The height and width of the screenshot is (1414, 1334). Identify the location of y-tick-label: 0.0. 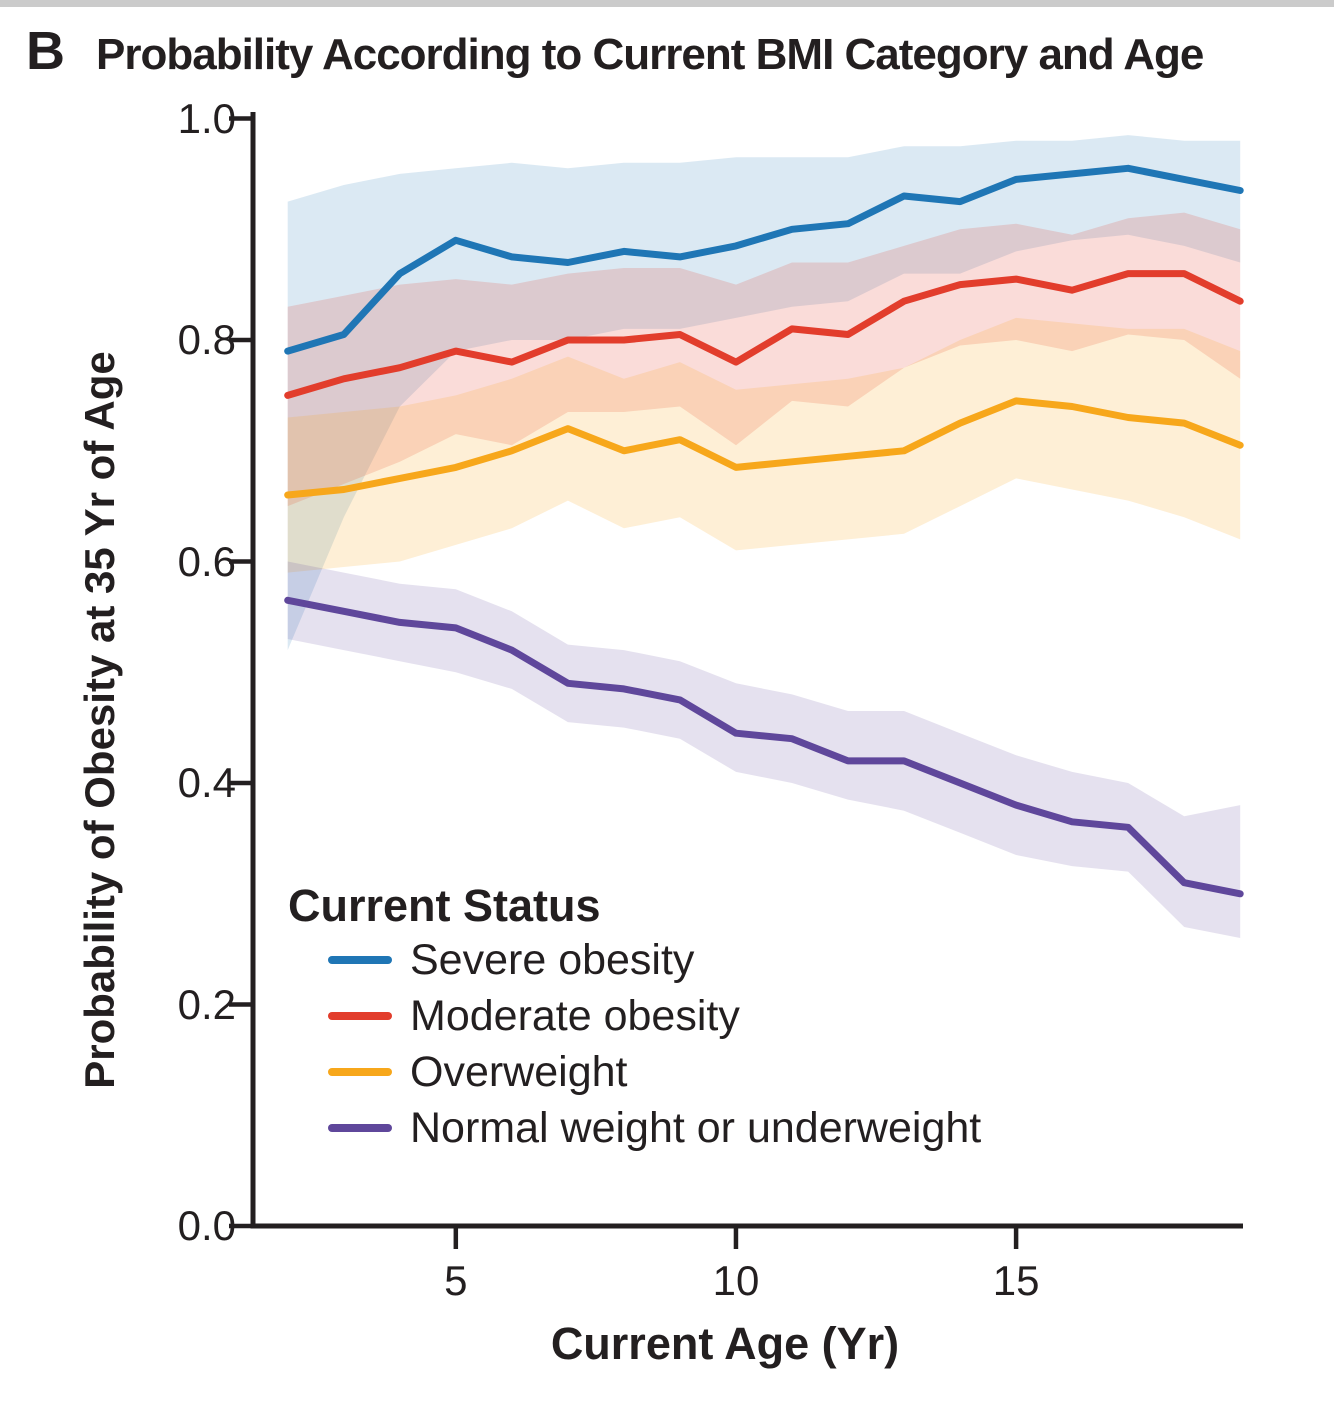
(206, 1225).